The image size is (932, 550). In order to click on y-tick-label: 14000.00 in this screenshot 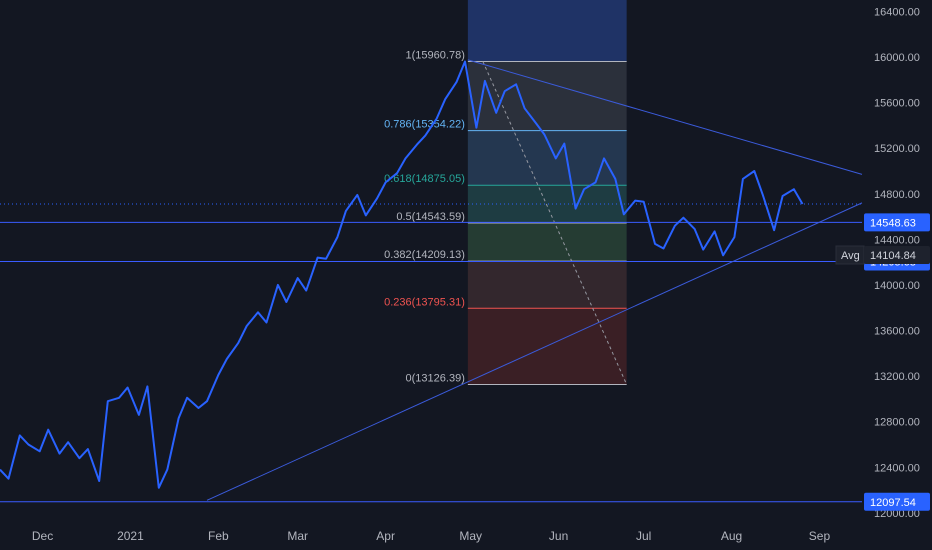, I will do `click(897, 286)`.